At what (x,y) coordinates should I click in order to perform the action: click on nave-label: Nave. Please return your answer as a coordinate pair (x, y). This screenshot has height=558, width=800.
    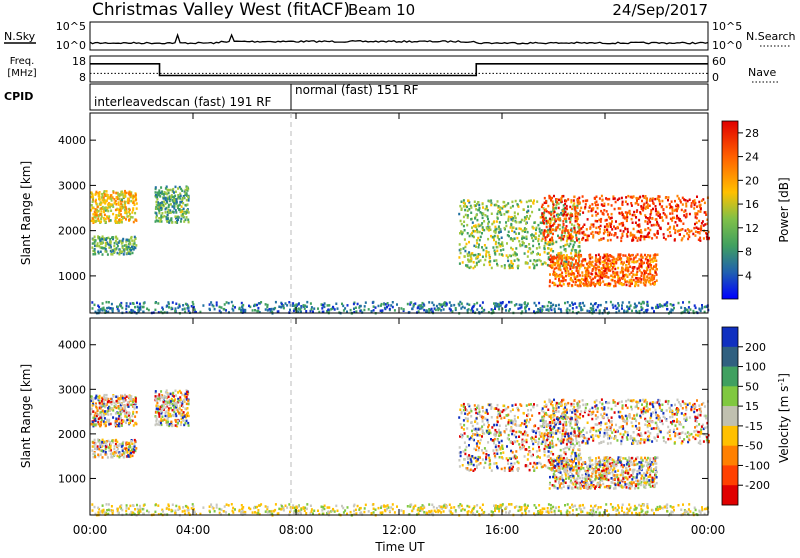
    Looking at the image, I should click on (762, 72).